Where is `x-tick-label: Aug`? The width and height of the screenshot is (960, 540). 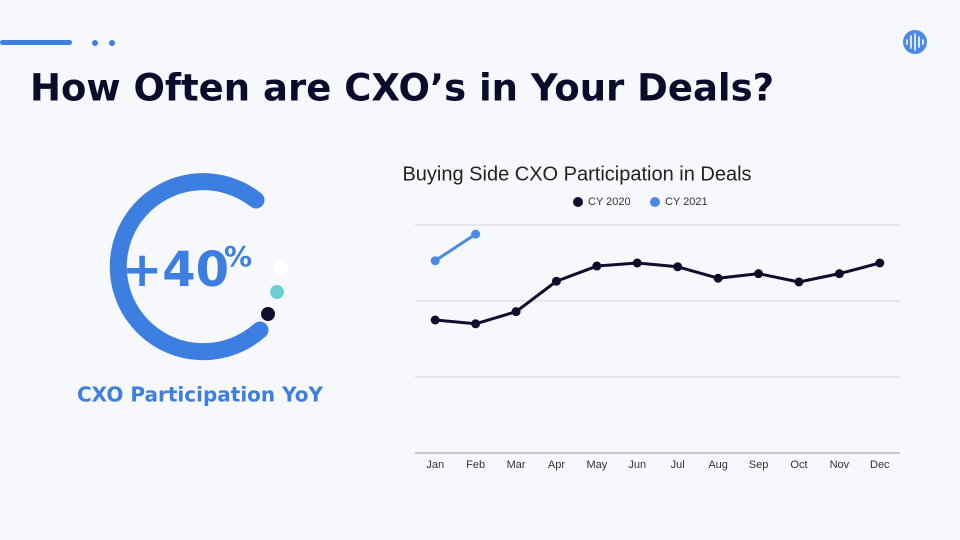
x-tick-label: Aug is located at coordinates (718, 465).